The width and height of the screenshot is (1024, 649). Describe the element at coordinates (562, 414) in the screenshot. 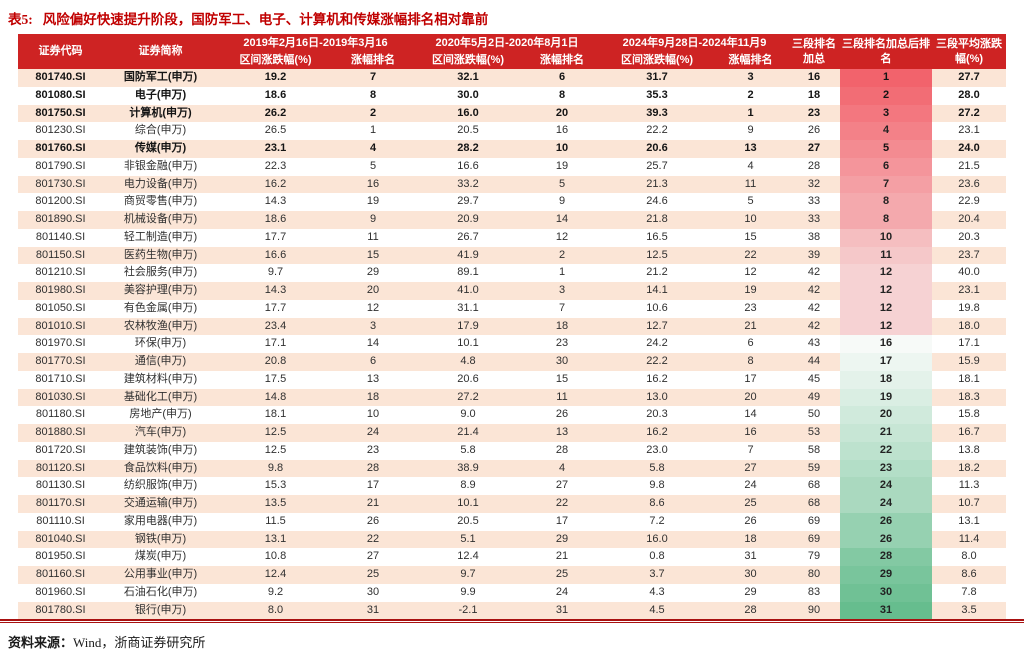

I see `p2-rank-cell: 26` at that location.